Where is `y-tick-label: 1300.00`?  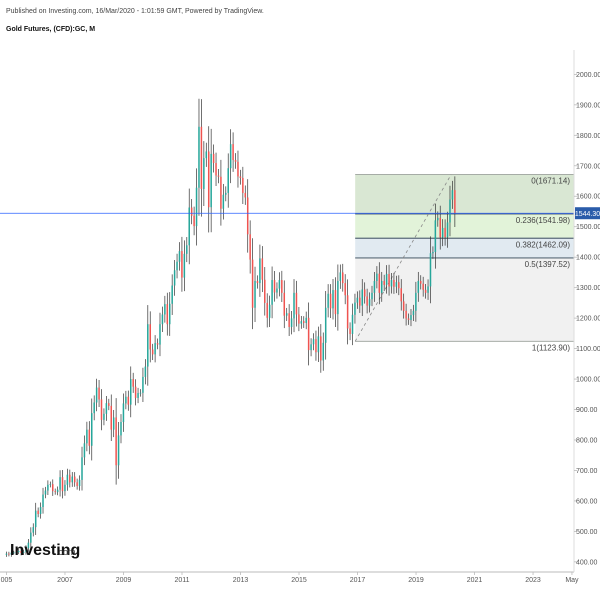
y-tick-label: 1300.00 is located at coordinates (588, 288).